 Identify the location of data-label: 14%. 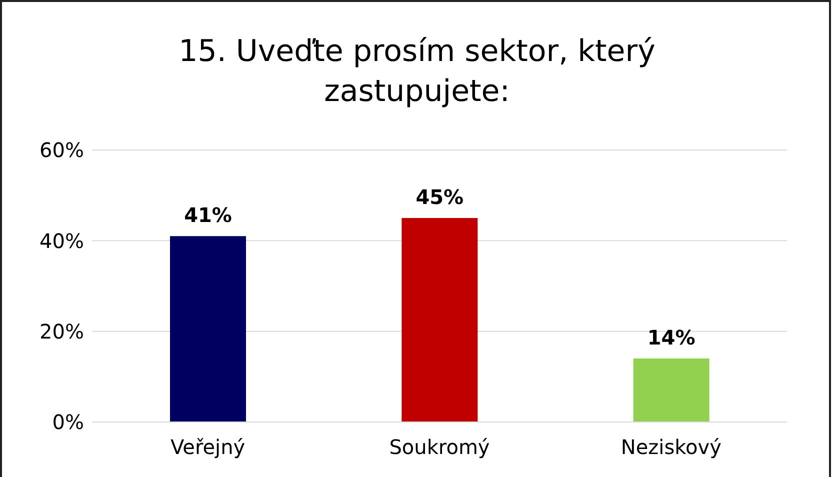
(671, 338).